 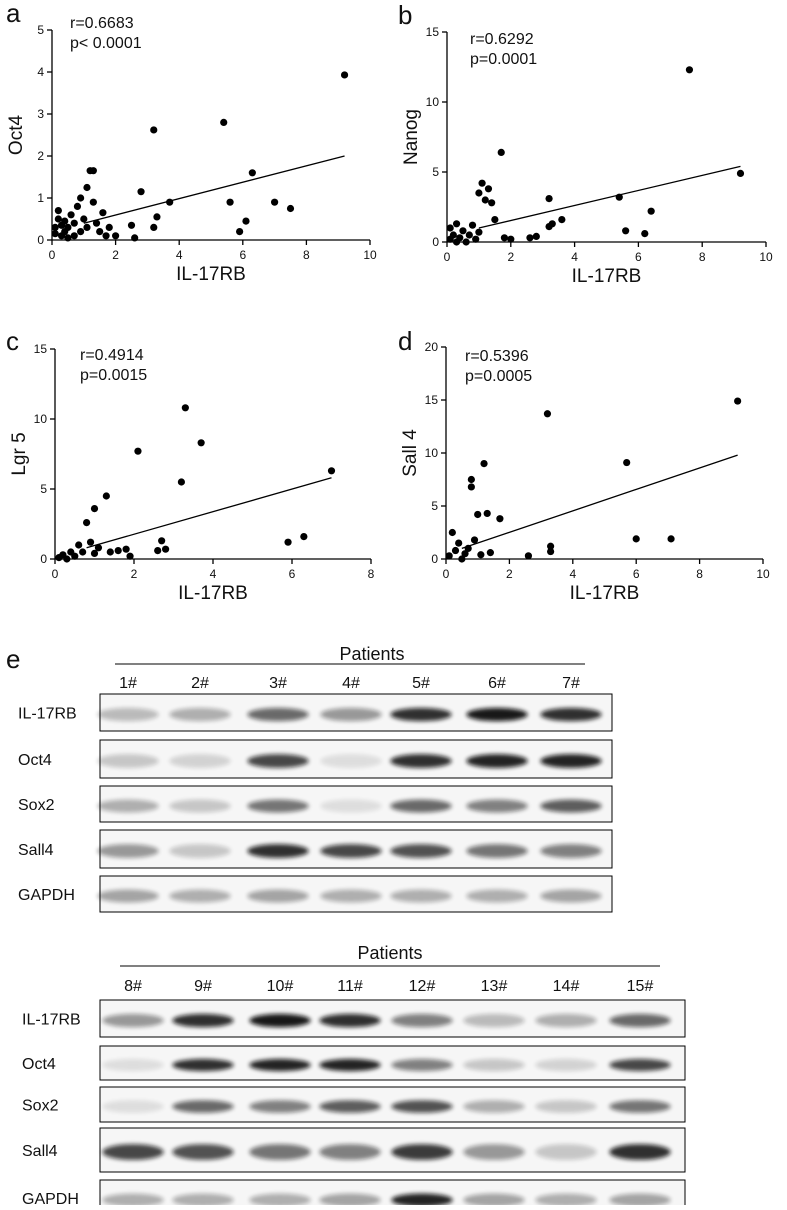 I want to click on row-label: Oct4, so click(x=35, y=760).